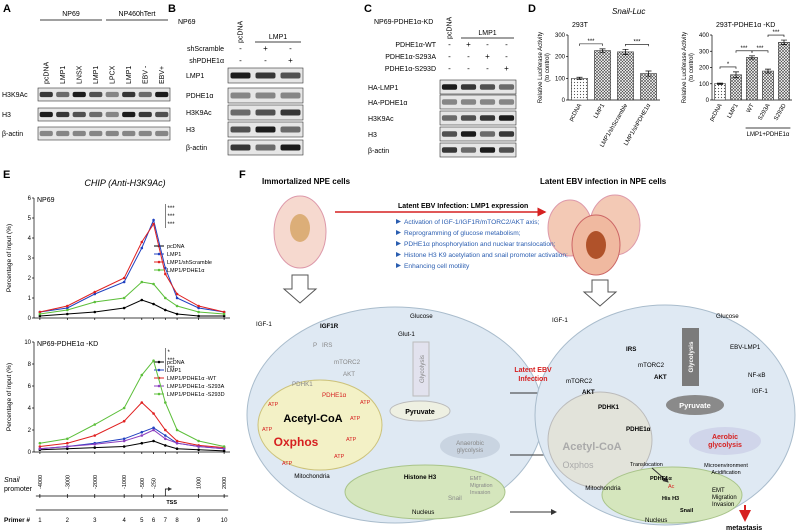 The width and height of the screenshot is (798, 532). What do you see at coordinates (600, 293) in the screenshot?
I see `down-arrow` at bounding box center [600, 293].